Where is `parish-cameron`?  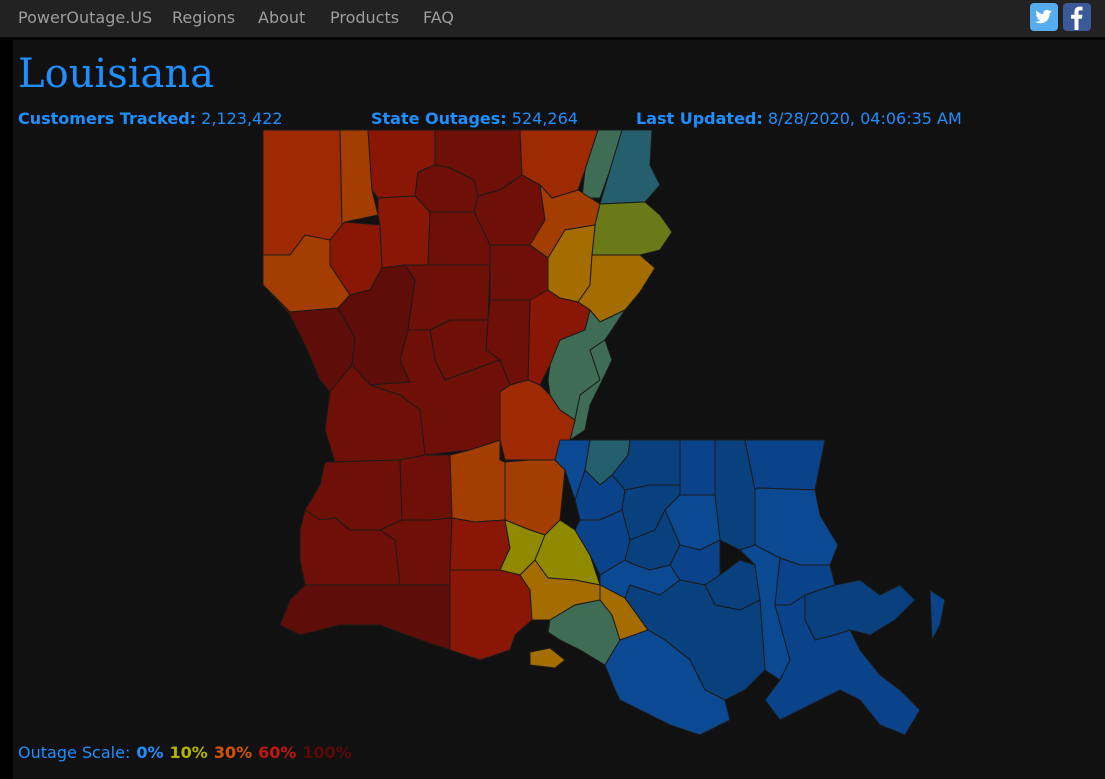
parish-cameron is located at coordinates (365, 617).